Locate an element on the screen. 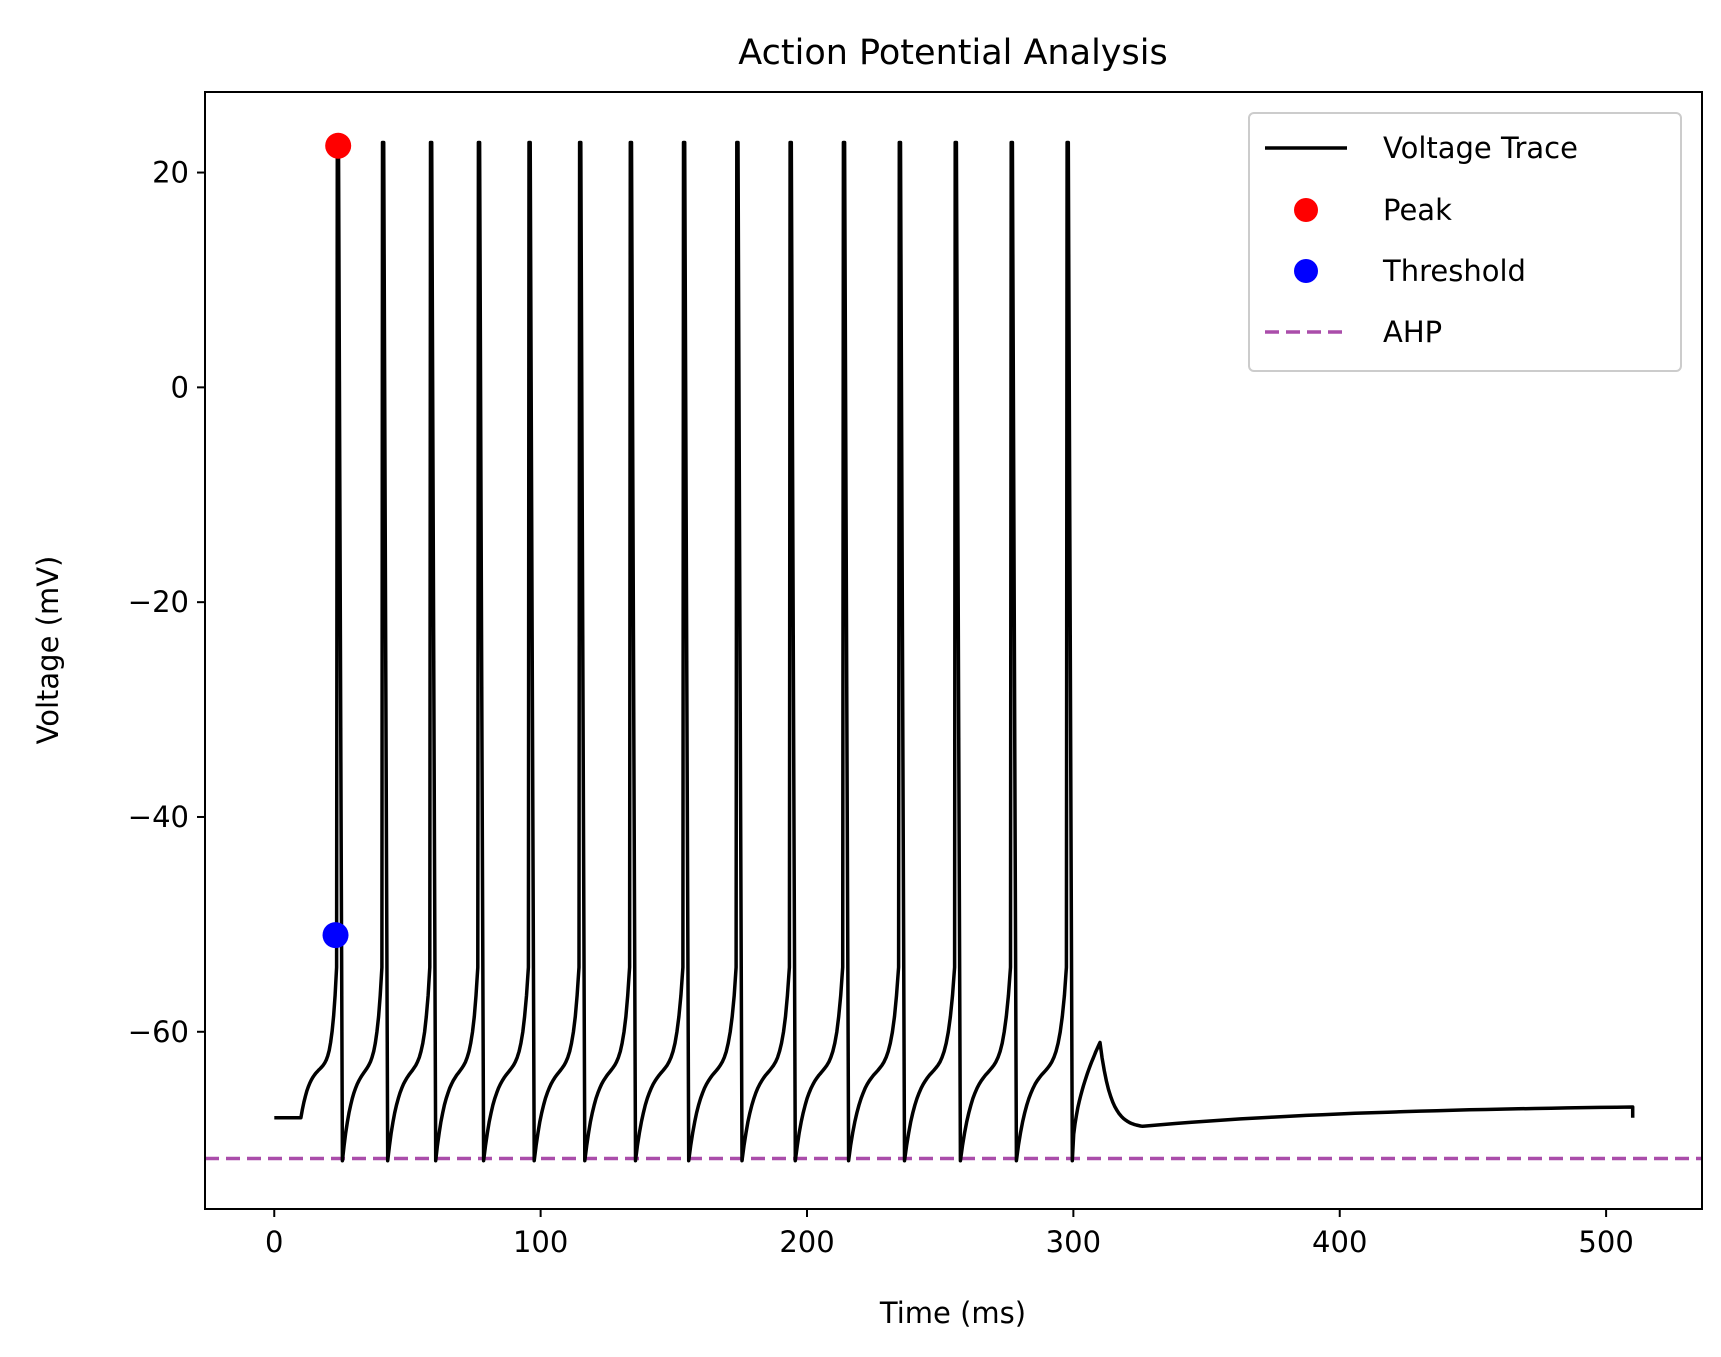  x-tick-label: 500 is located at coordinates (1605, 1242).